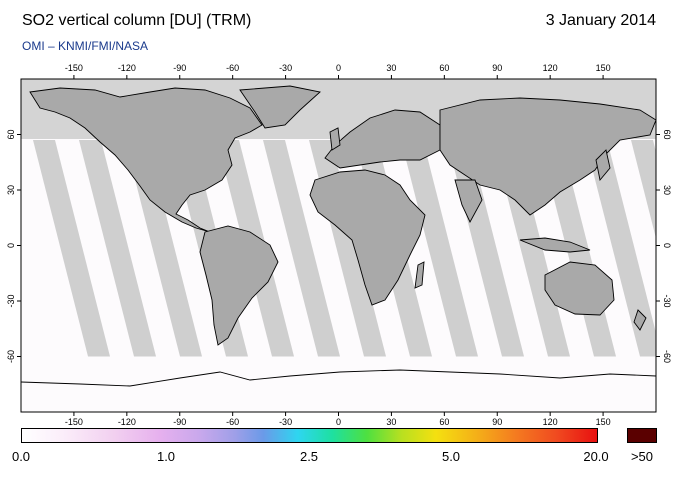 The width and height of the screenshot is (676, 480). Describe the element at coordinates (367, 237) in the screenshot. I see `africa` at that location.